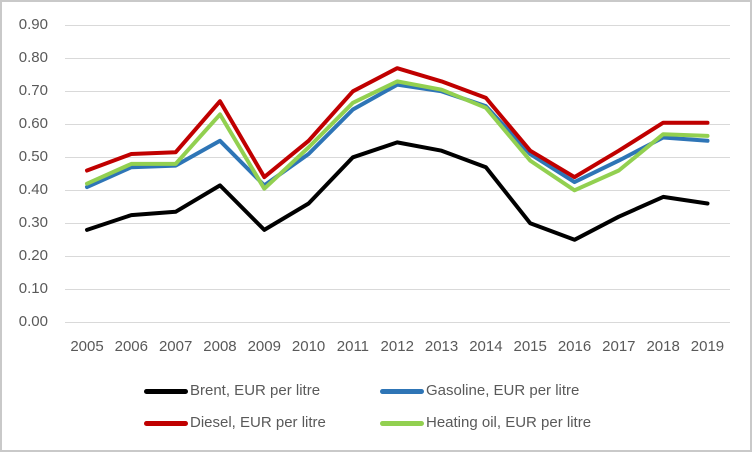 This screenshot has width=752, height=452. Describe the element at coordinates (131, 346) in the screenshot. I see `x-tick-label: 2006` at that location.